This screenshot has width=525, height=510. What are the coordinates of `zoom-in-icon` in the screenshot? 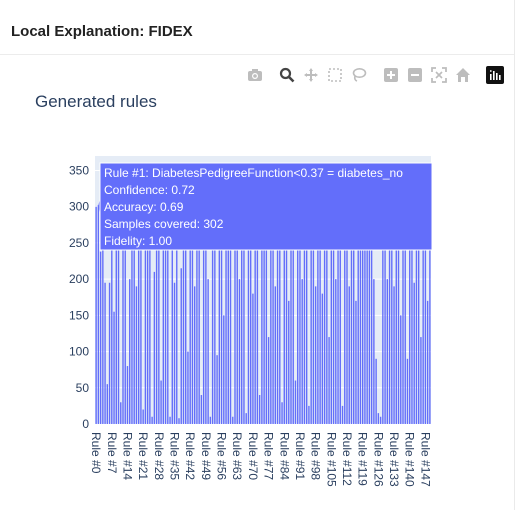 It's located at (391, 75).